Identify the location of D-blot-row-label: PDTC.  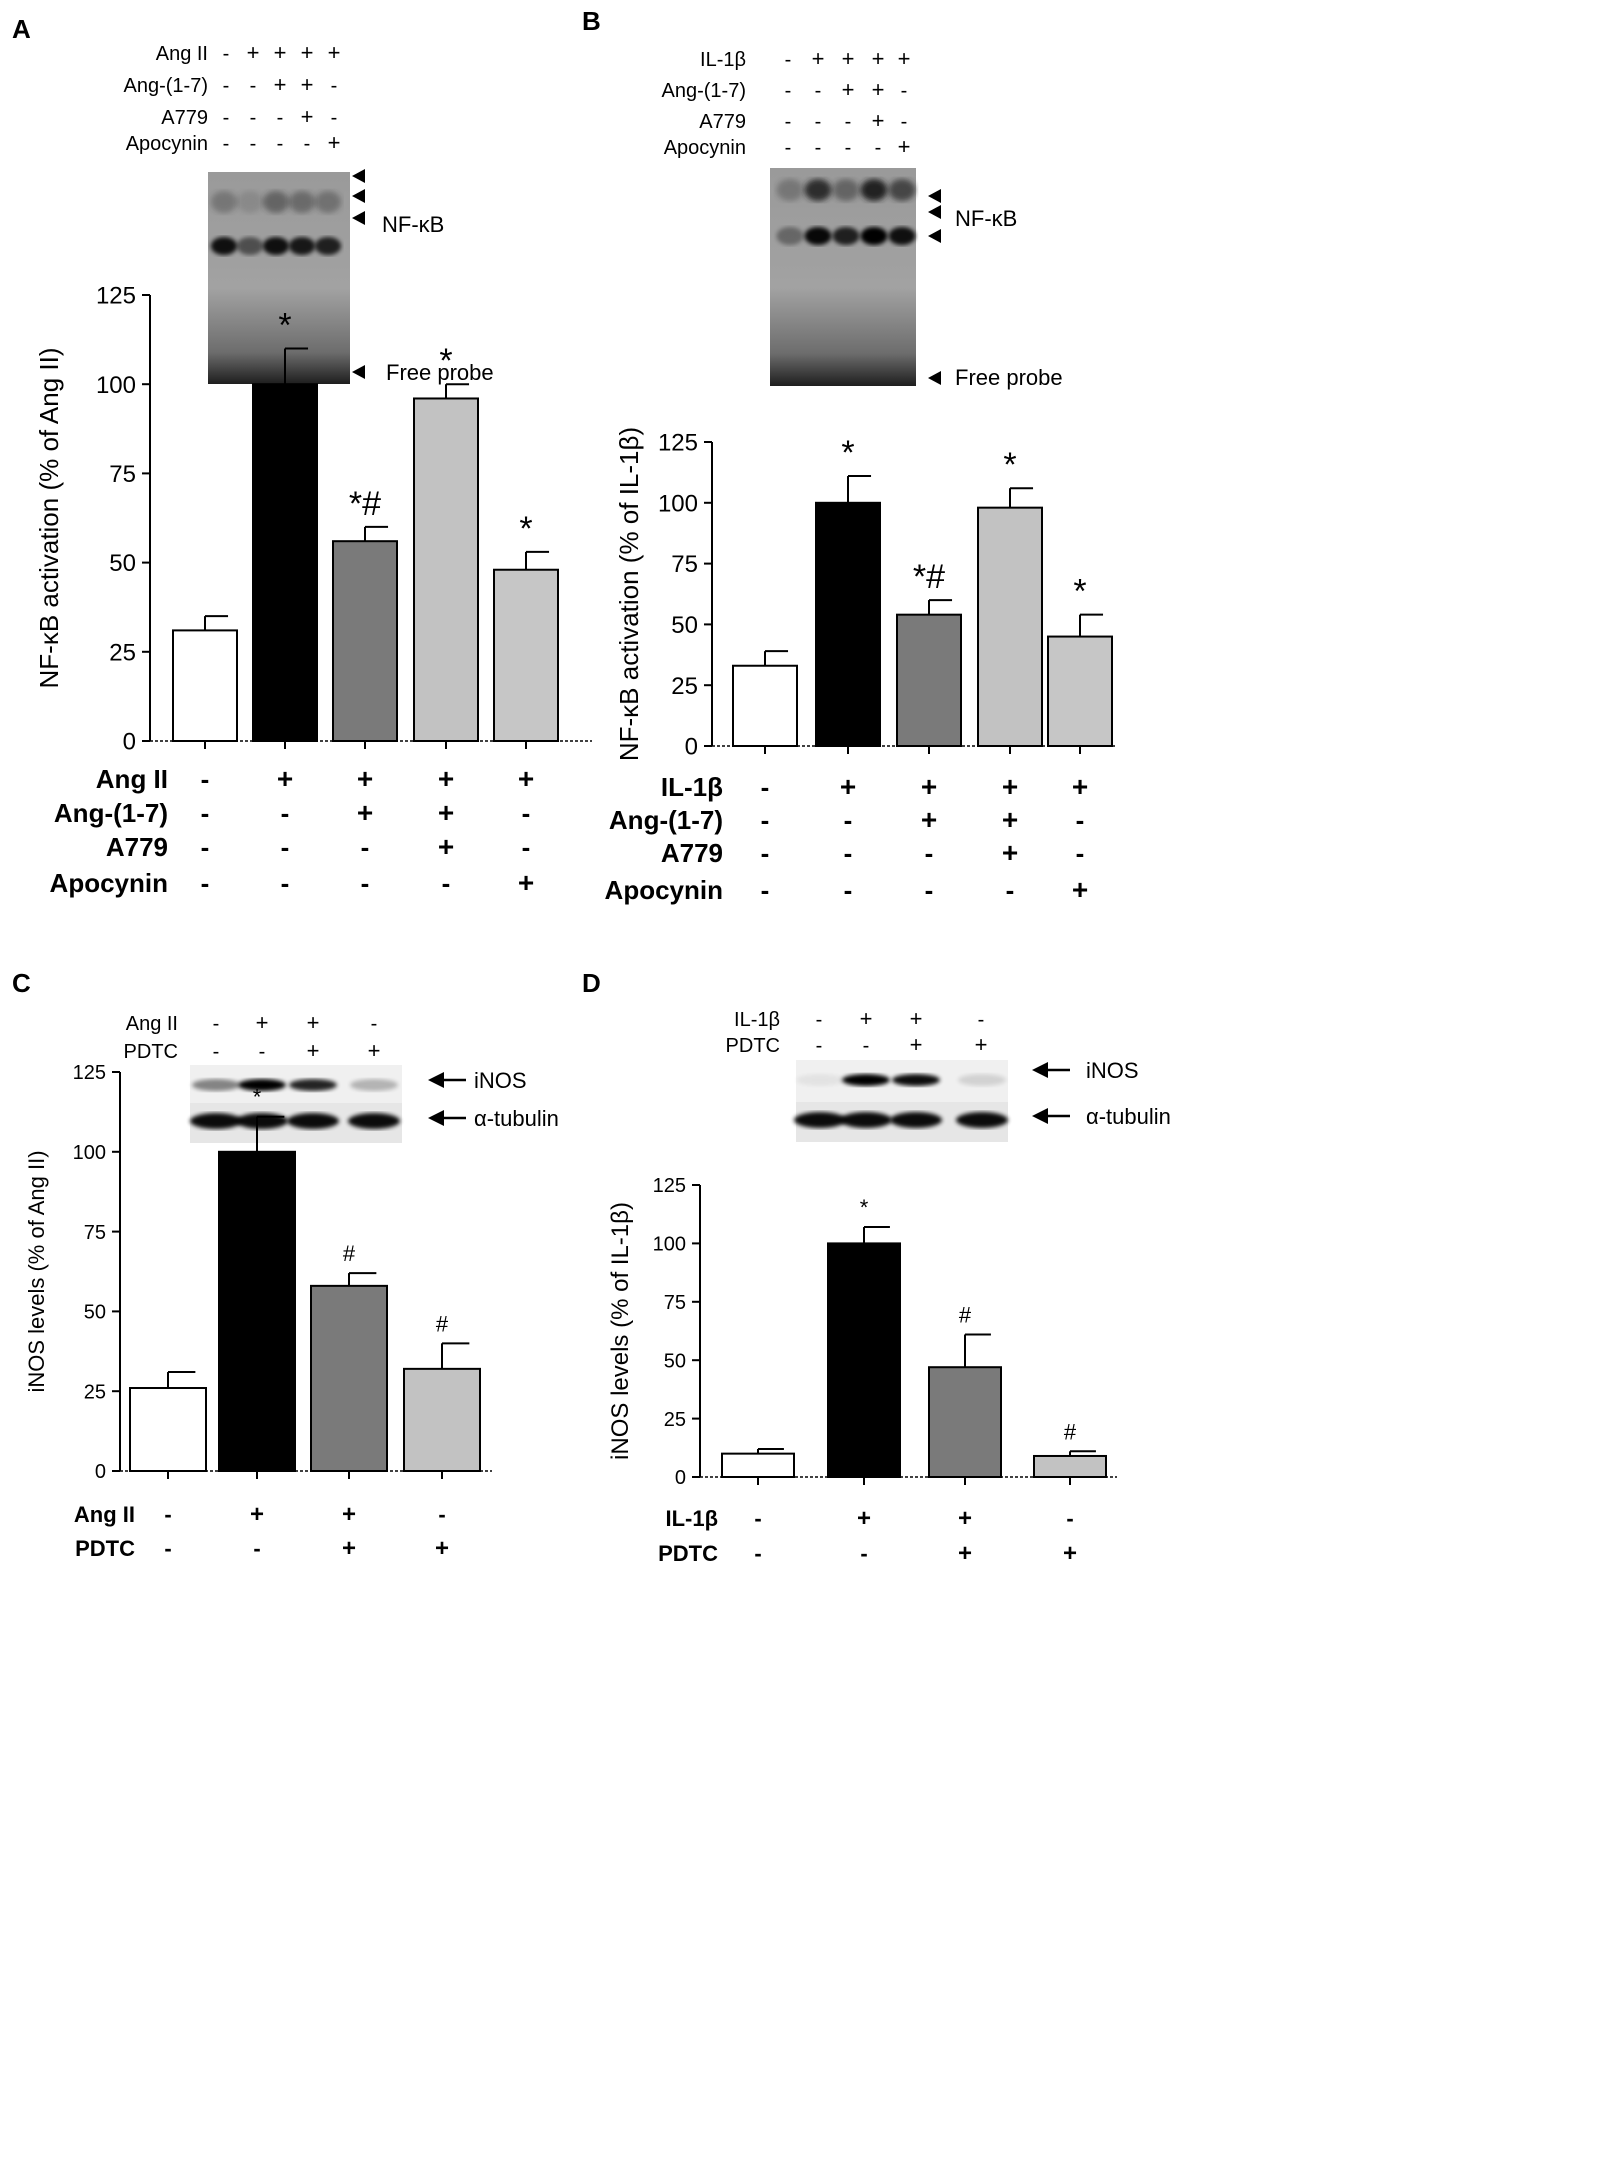
(753, 1046).